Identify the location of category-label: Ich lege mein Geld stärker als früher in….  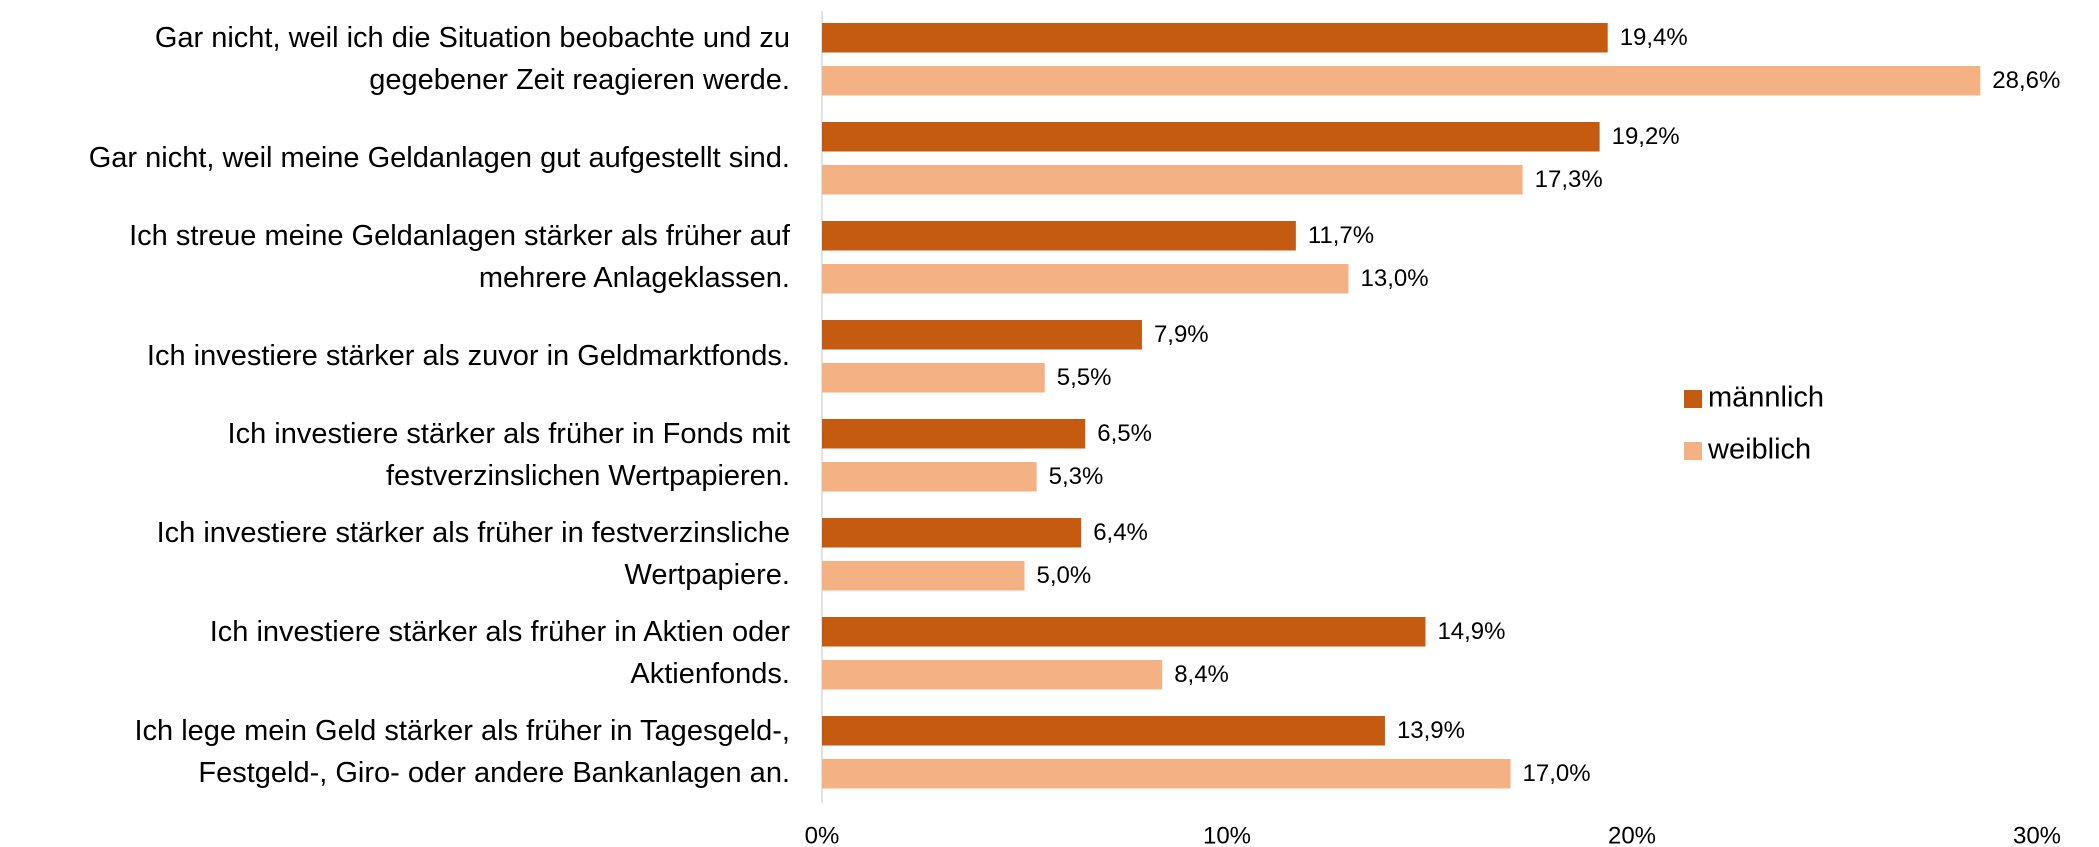
(462, 751).